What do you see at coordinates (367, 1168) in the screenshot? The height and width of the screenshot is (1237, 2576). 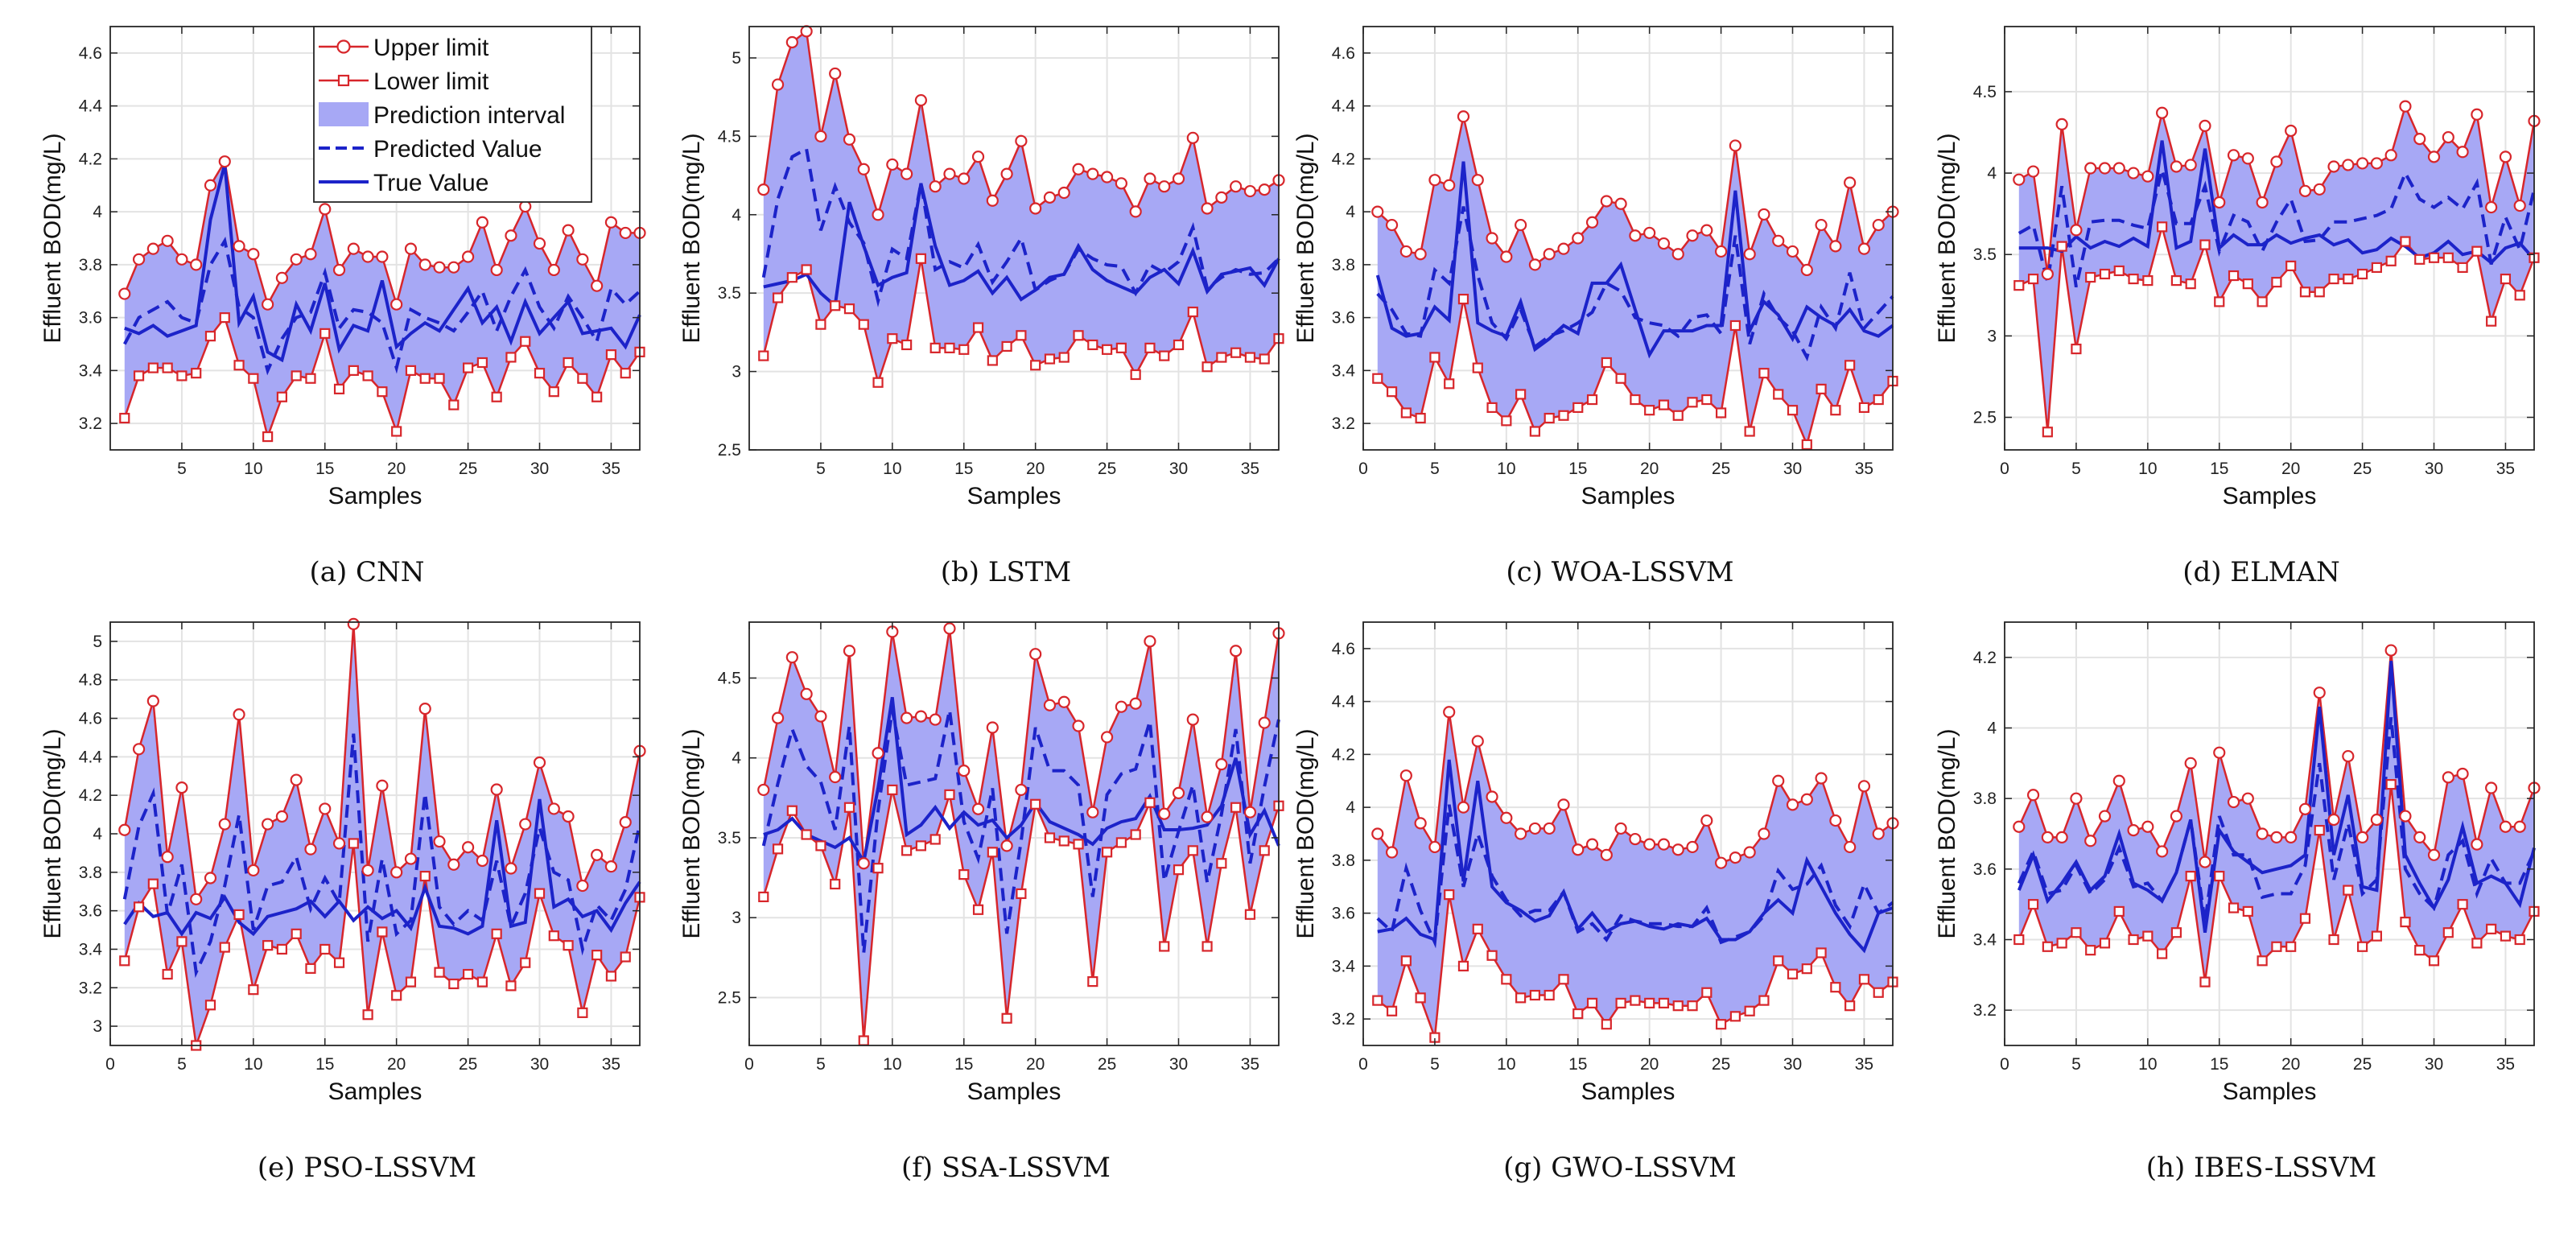 I see `panel-caption: (e) PSO-LSSVM` at bounding box center [367, 1168].